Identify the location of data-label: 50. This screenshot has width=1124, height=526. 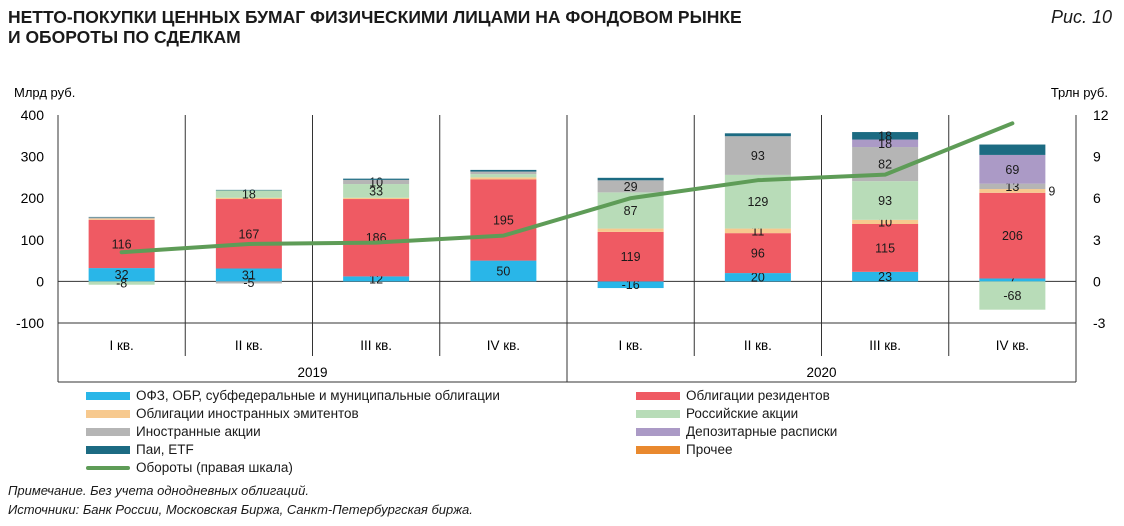
(503, 272).